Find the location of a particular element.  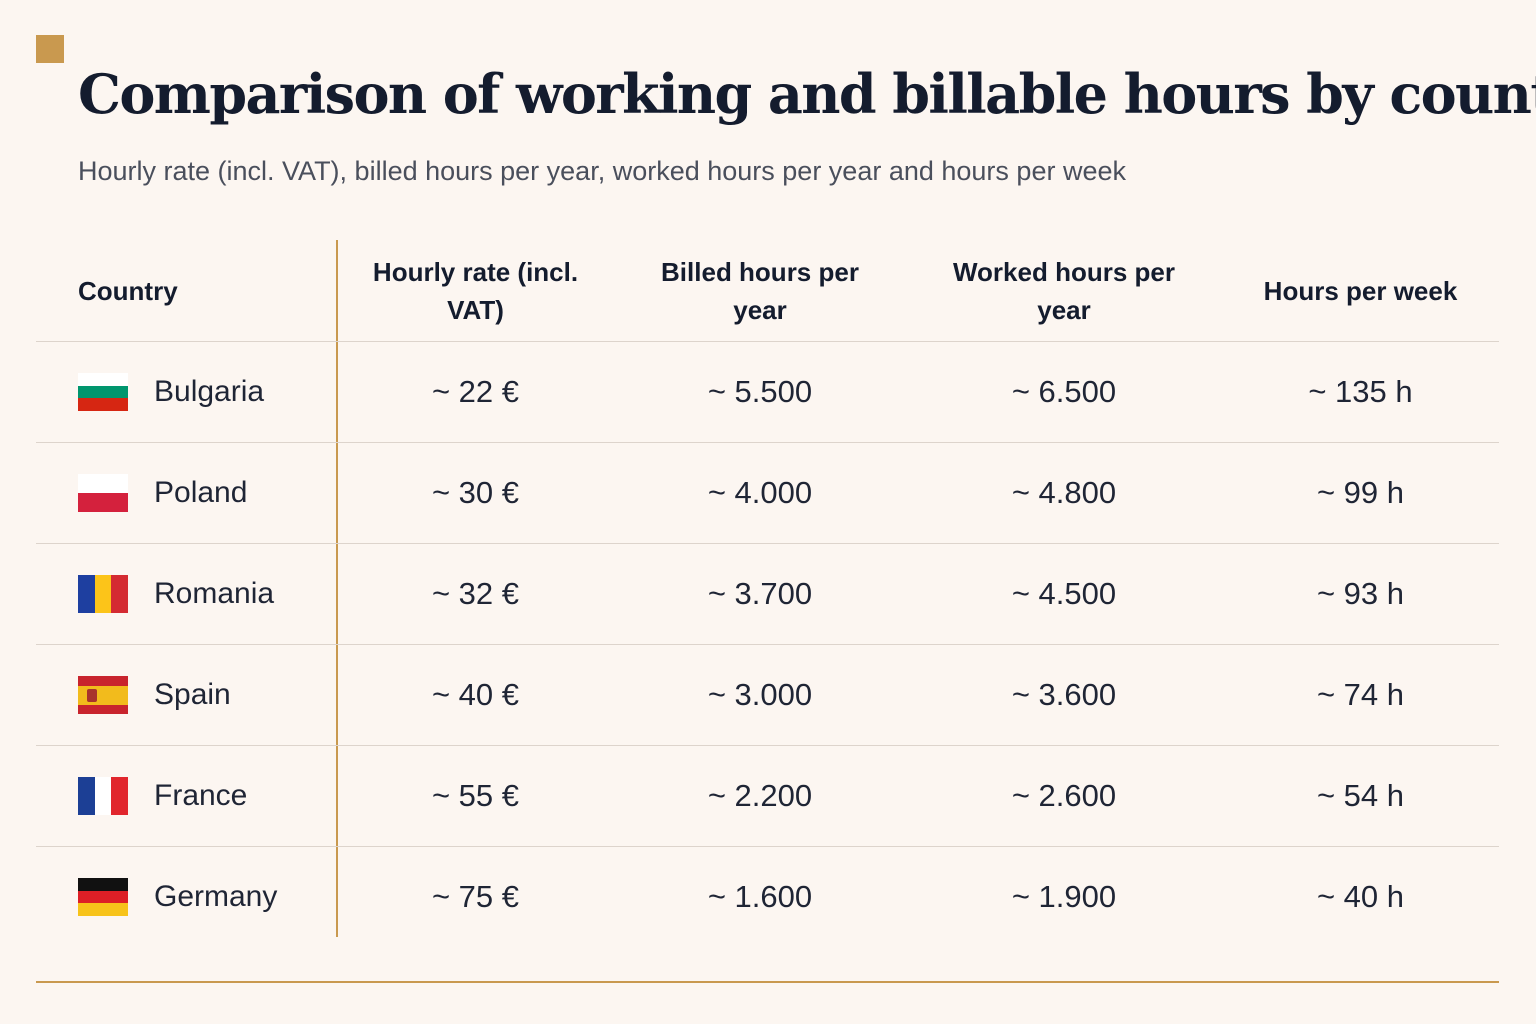

header-hours-per-week: Hours per week is located at coordinates (1360, 290).